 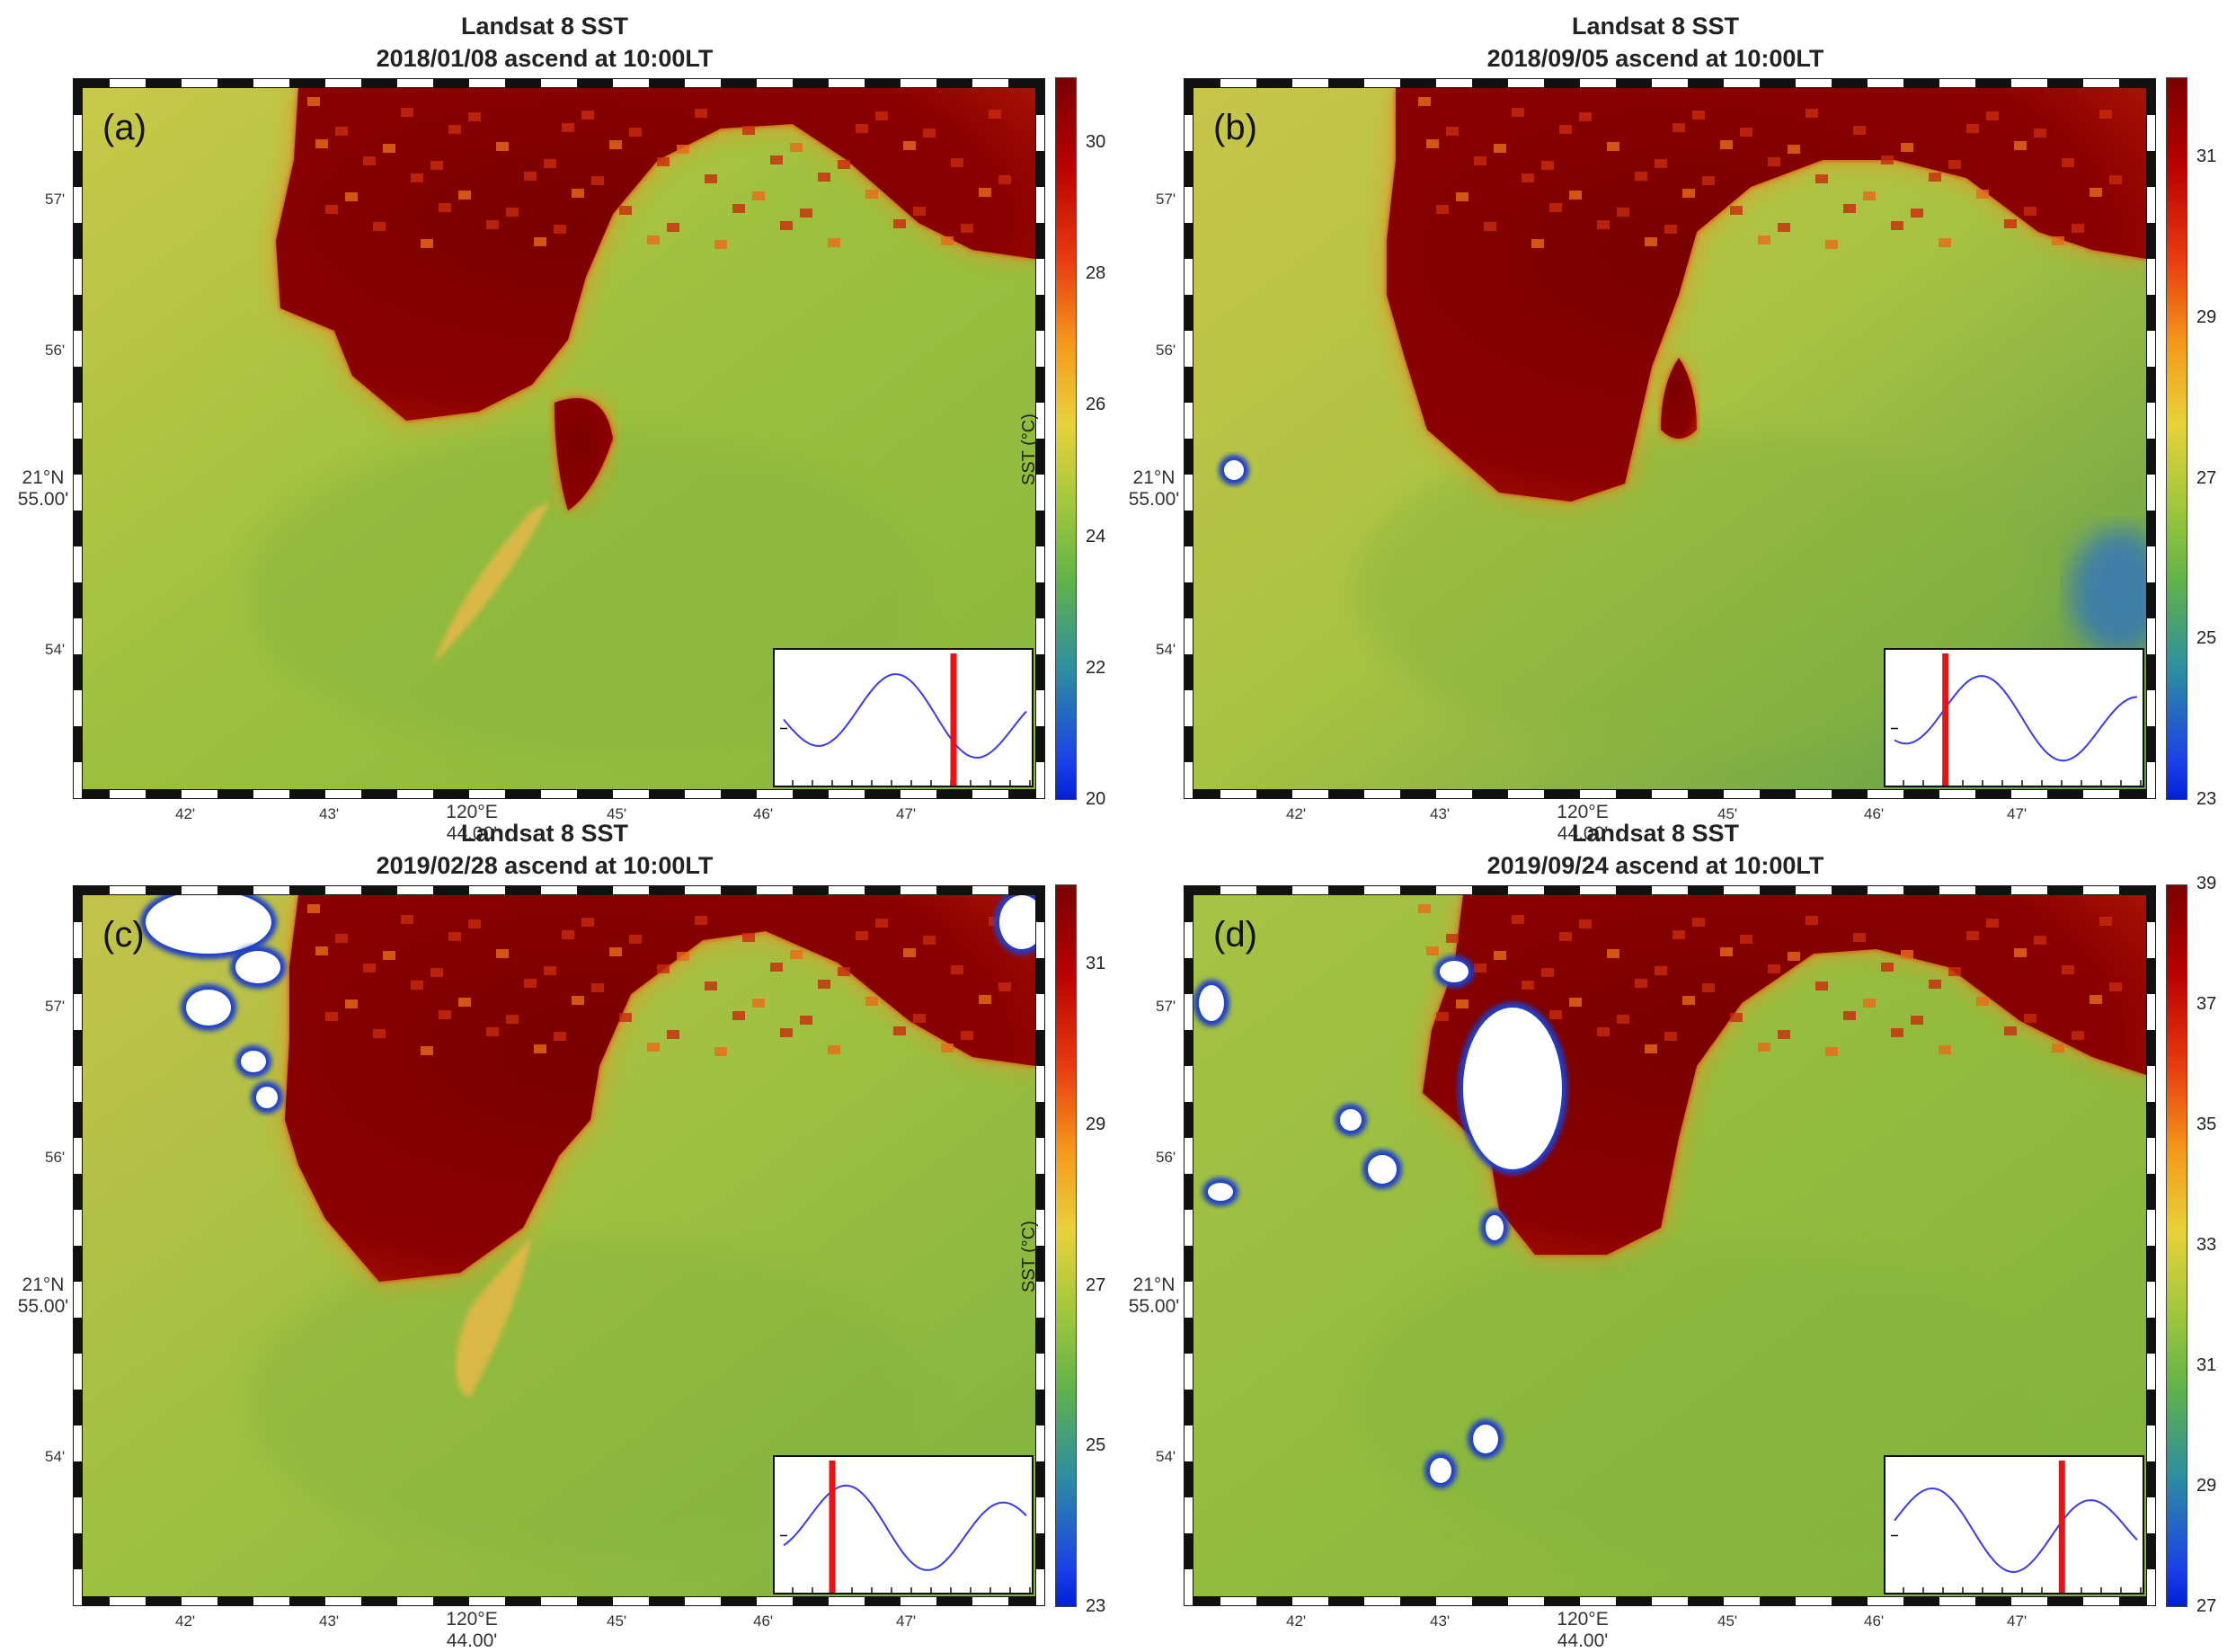 What do you see at coordinates (55, 1456) in the screenshot?
I see `lat-tick-label: 54'` at bounding box center [55, 1456].